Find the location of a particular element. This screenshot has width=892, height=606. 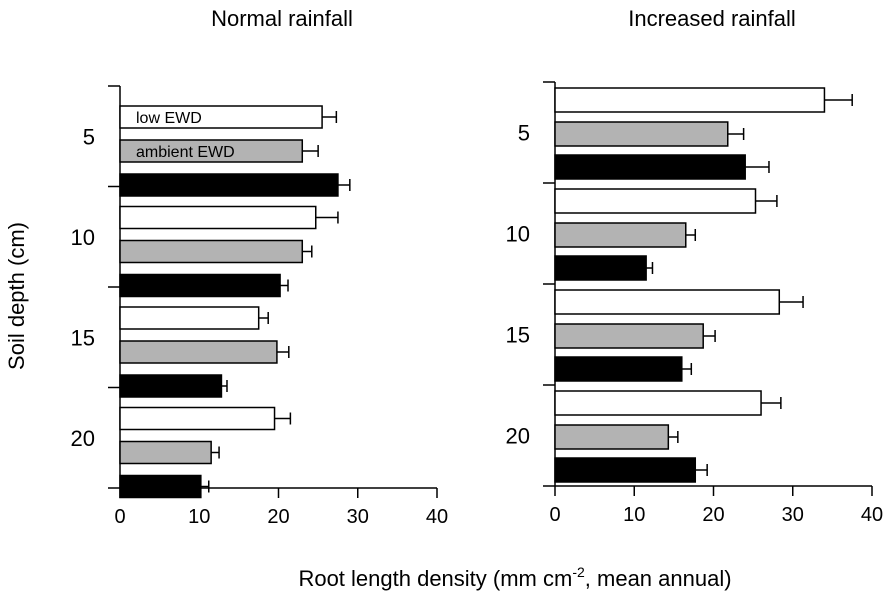

legend-label: ambient EWD is located at coordinates (185, 152).